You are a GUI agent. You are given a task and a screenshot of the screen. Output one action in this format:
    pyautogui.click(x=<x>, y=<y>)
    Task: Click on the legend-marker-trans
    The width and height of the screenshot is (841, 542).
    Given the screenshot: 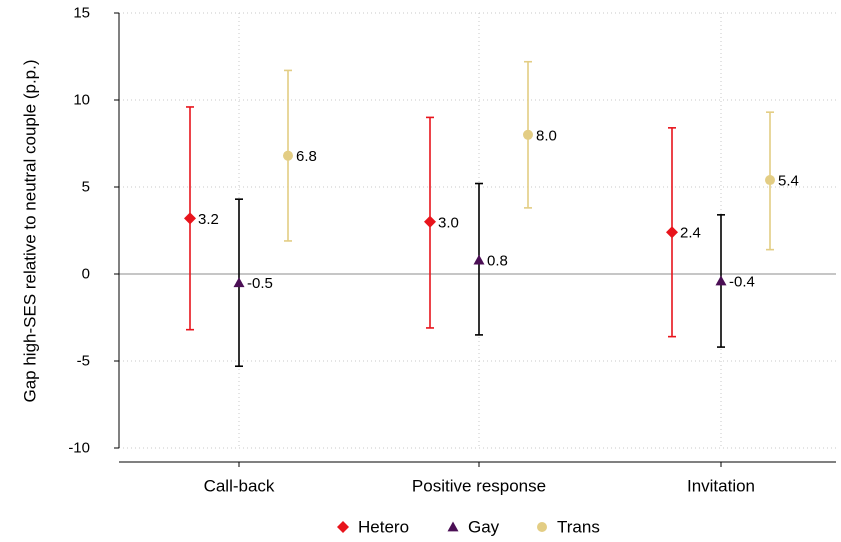 What is the action you would take?
    pyautogui.click(x=542, y=527)
    